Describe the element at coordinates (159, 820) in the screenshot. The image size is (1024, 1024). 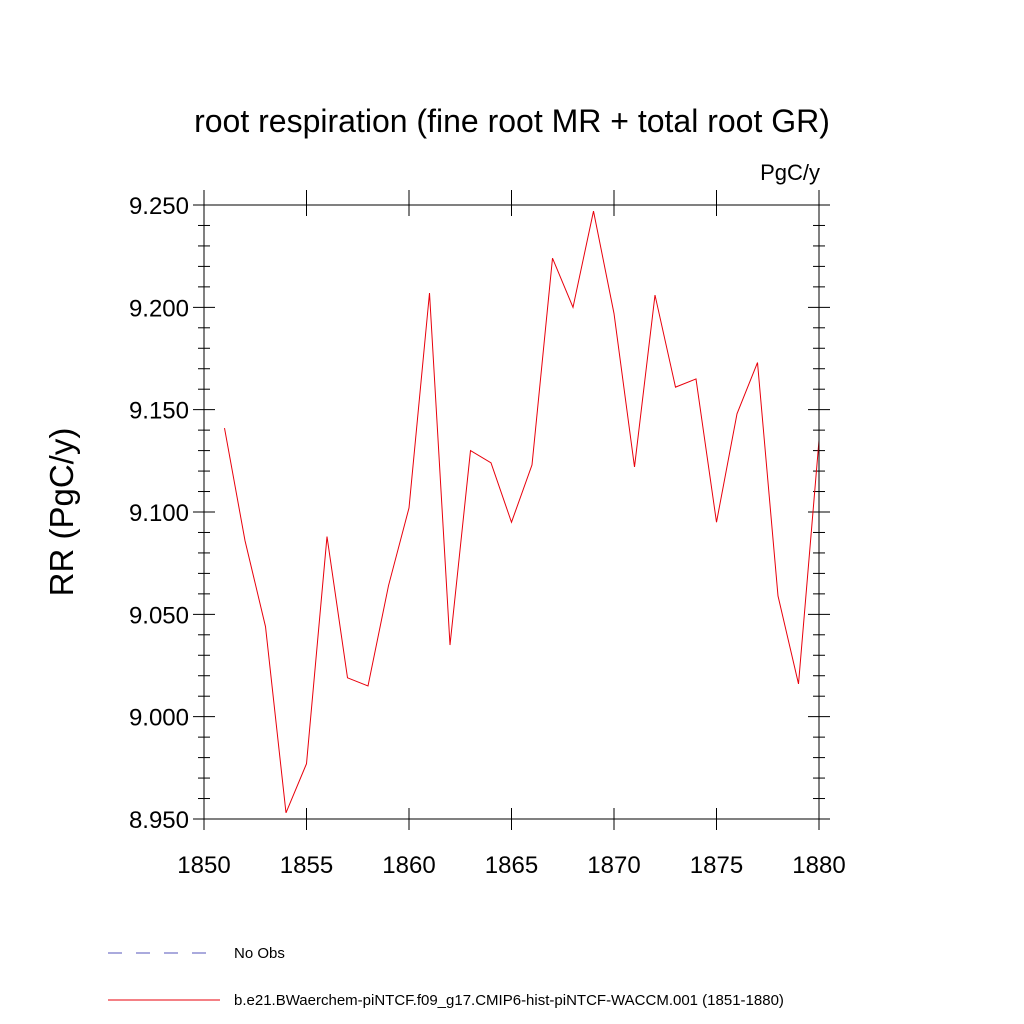
I see `y-tick-label: 8.950` at that location.